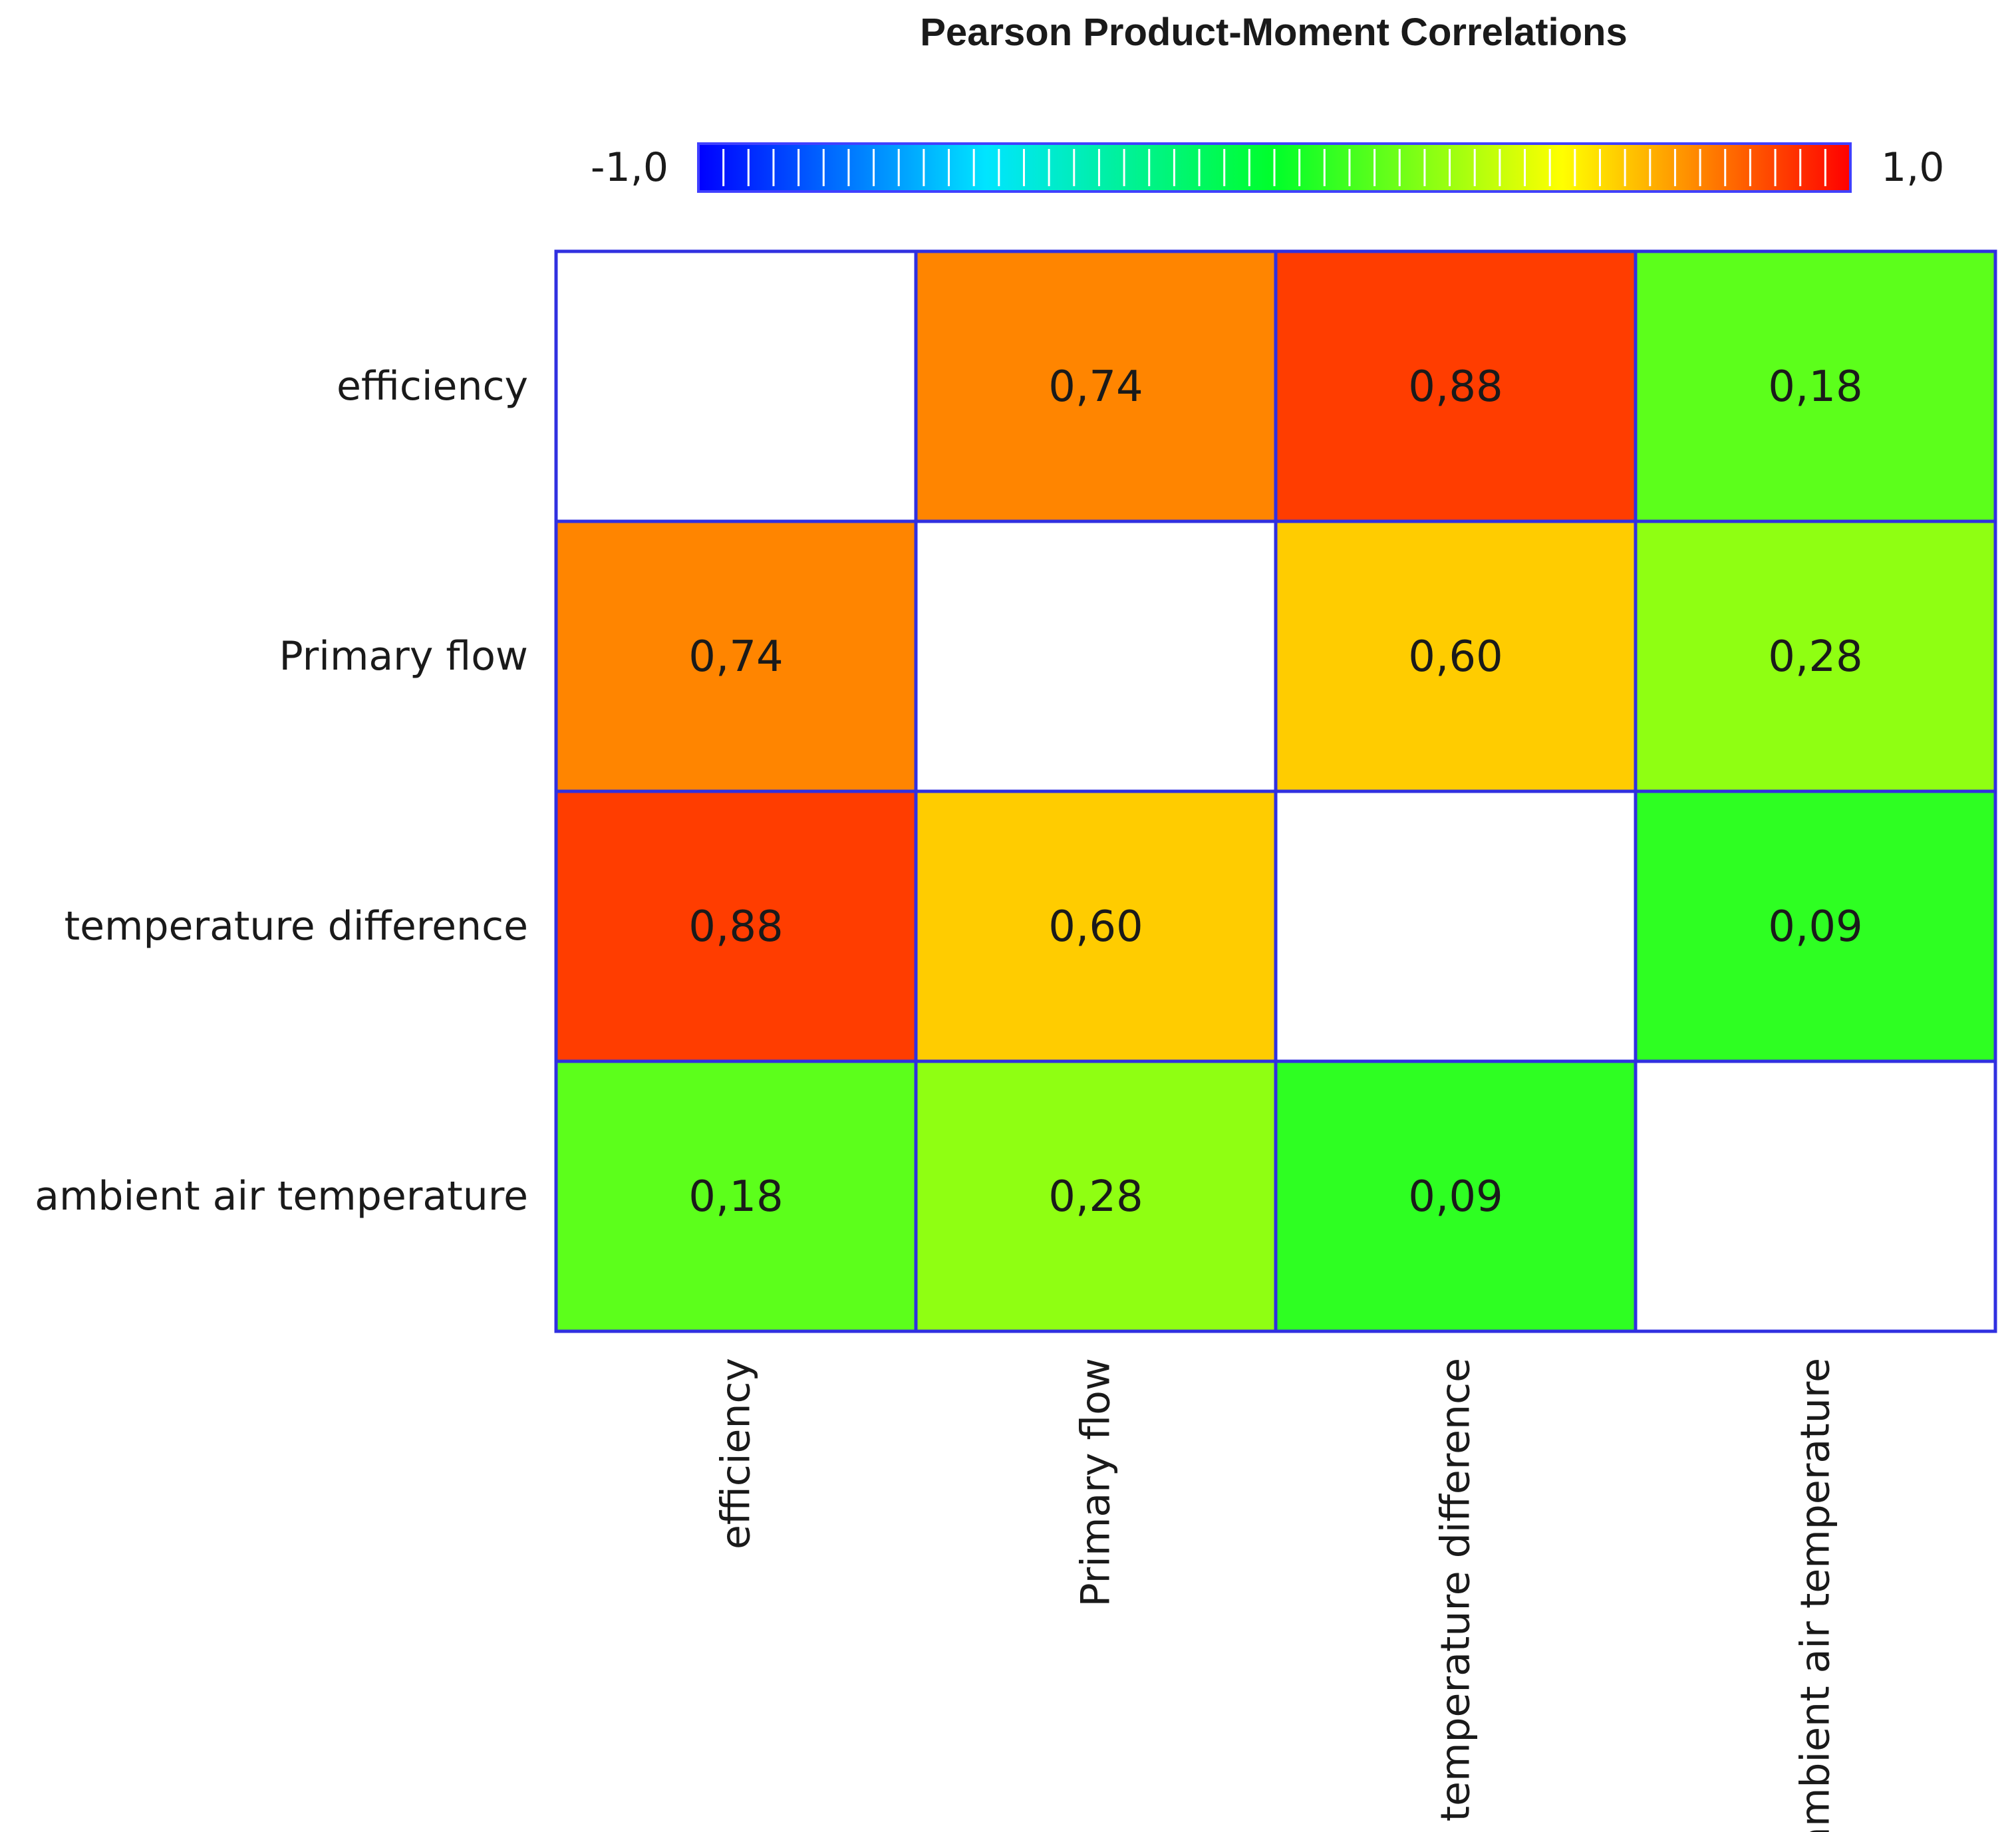  I want to click on chart-title: Pearson Product-Moment Correlations, so click(1273, 32).